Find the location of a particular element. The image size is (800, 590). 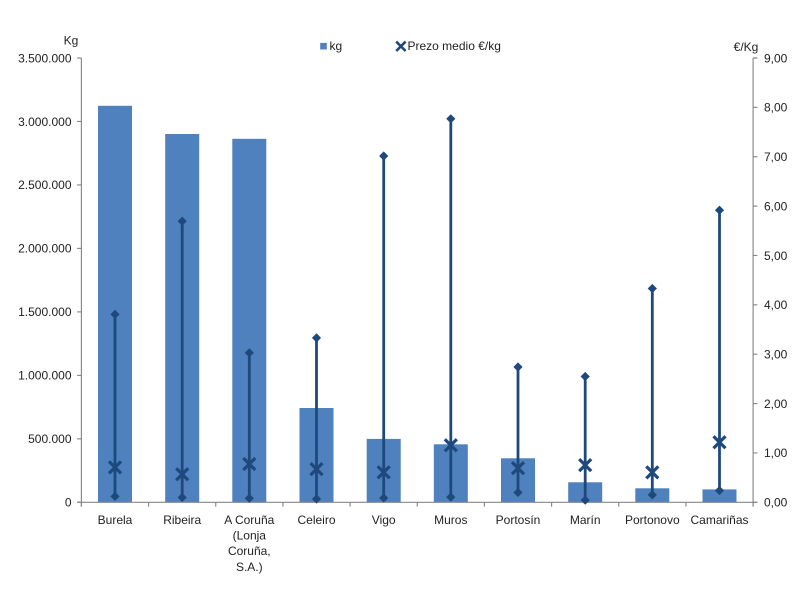

svg-text: 1,00 is located at coordinates (776, 453).